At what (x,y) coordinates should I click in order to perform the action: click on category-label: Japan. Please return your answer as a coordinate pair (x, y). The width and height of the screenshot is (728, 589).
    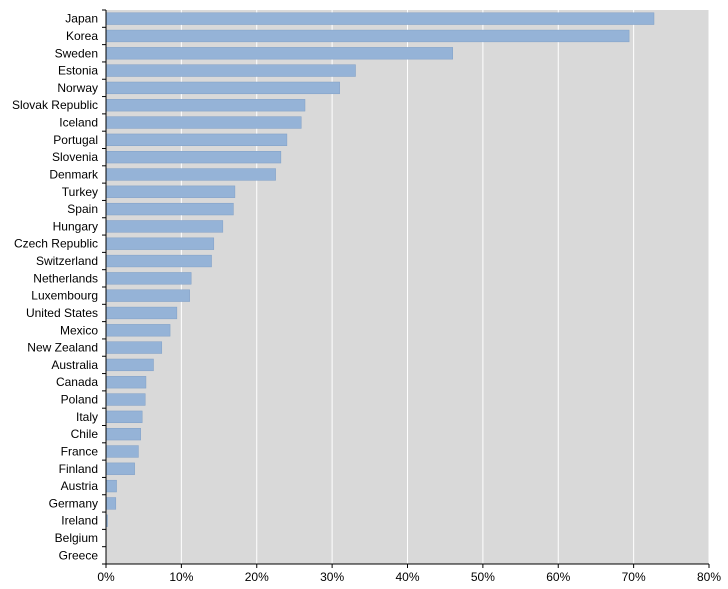
    Looking at the image, I should click on (81, 19).